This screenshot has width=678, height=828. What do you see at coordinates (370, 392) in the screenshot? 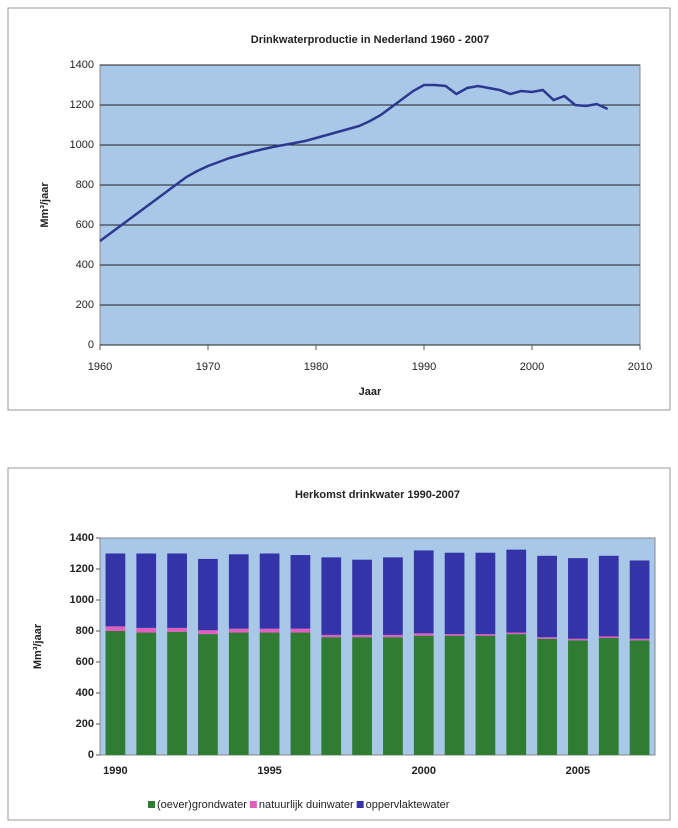
I see `x-axis-label: Jaar` at bounding box center [370, 392].